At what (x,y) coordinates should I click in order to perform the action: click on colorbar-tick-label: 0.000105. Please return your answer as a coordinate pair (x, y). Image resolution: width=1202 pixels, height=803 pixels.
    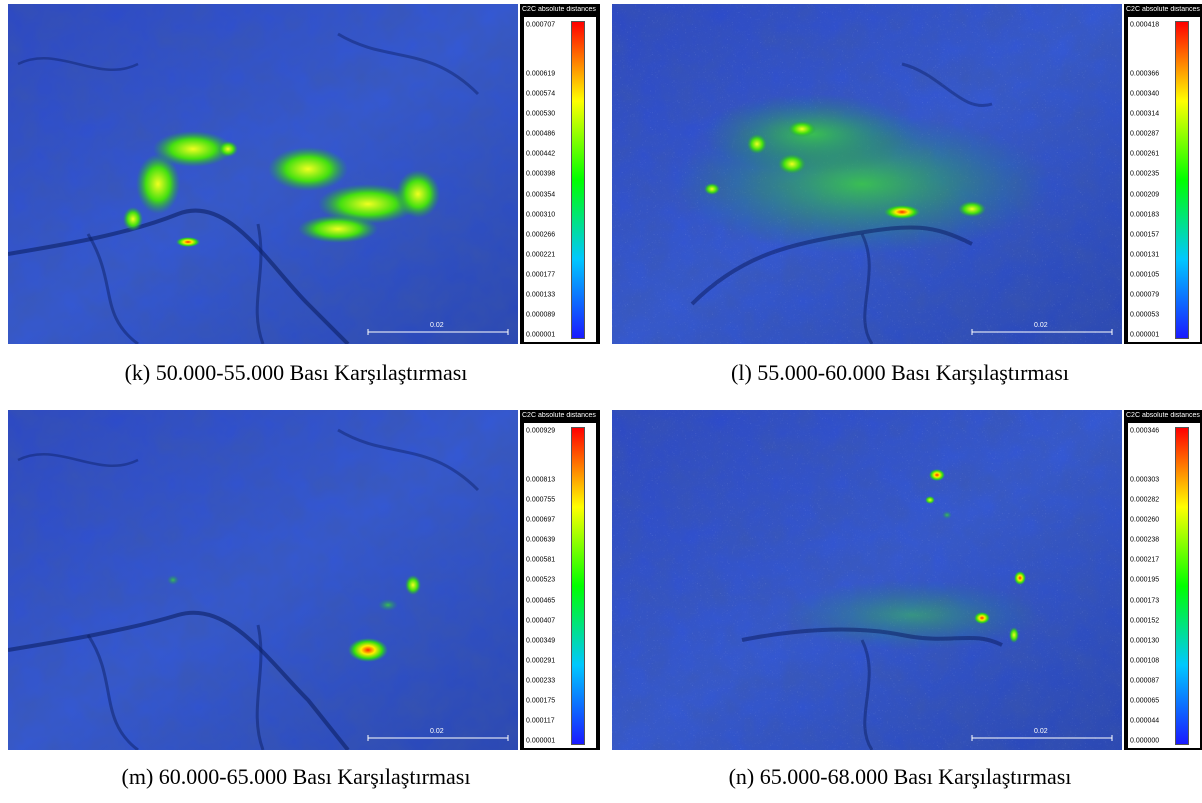
    Looking at the image, I should click on (1145, 275).